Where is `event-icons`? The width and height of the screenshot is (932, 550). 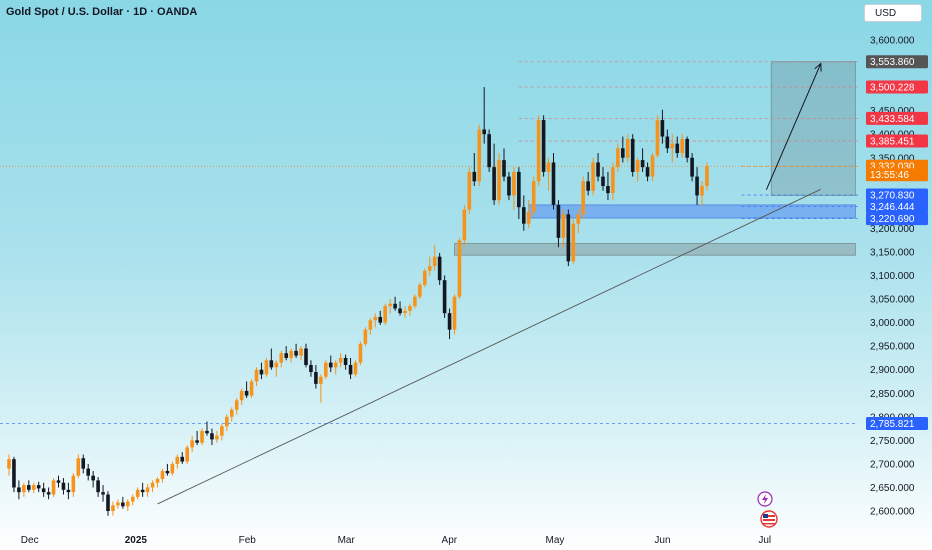 event-icons is located at coordinates (767, 509).